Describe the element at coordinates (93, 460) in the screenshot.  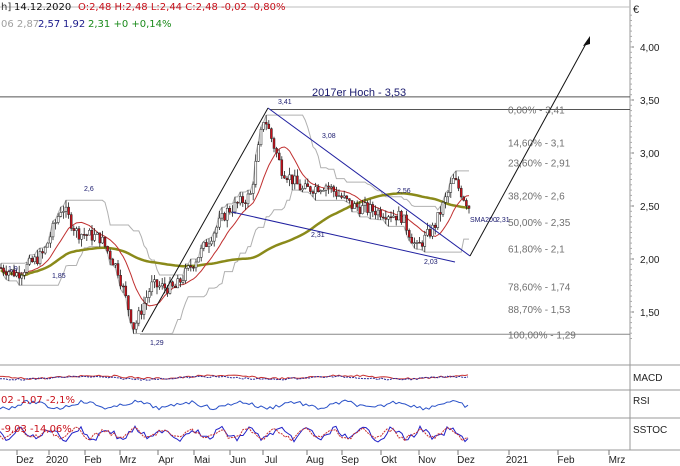
I see `time-tick-label: Feb` at that location.